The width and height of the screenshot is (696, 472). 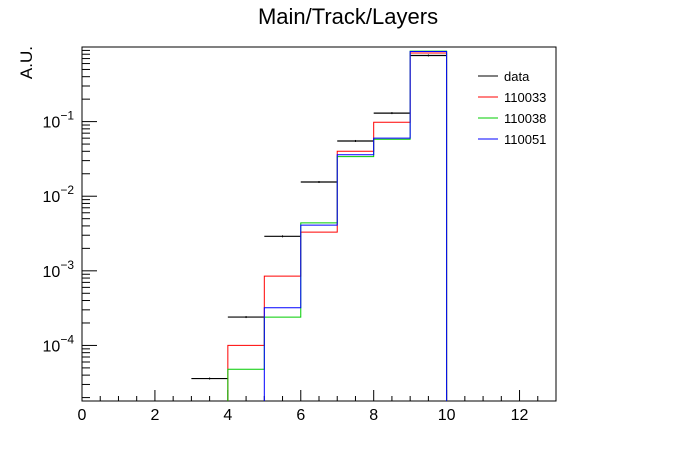 What do you see at coordinates (447, 415) in the screenshot?
I see `x-tick-label: 10` at bounding box center [447, 415].